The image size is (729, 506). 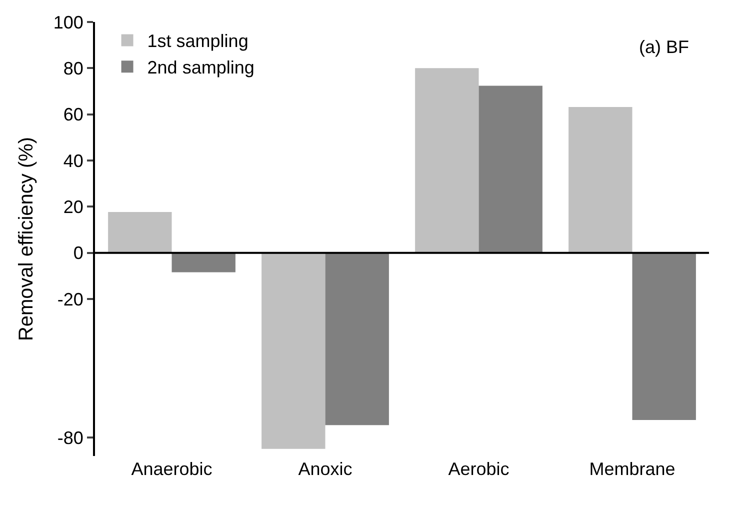 I want to click on legend-label: 1st sampling, so click(x=197, y=41).